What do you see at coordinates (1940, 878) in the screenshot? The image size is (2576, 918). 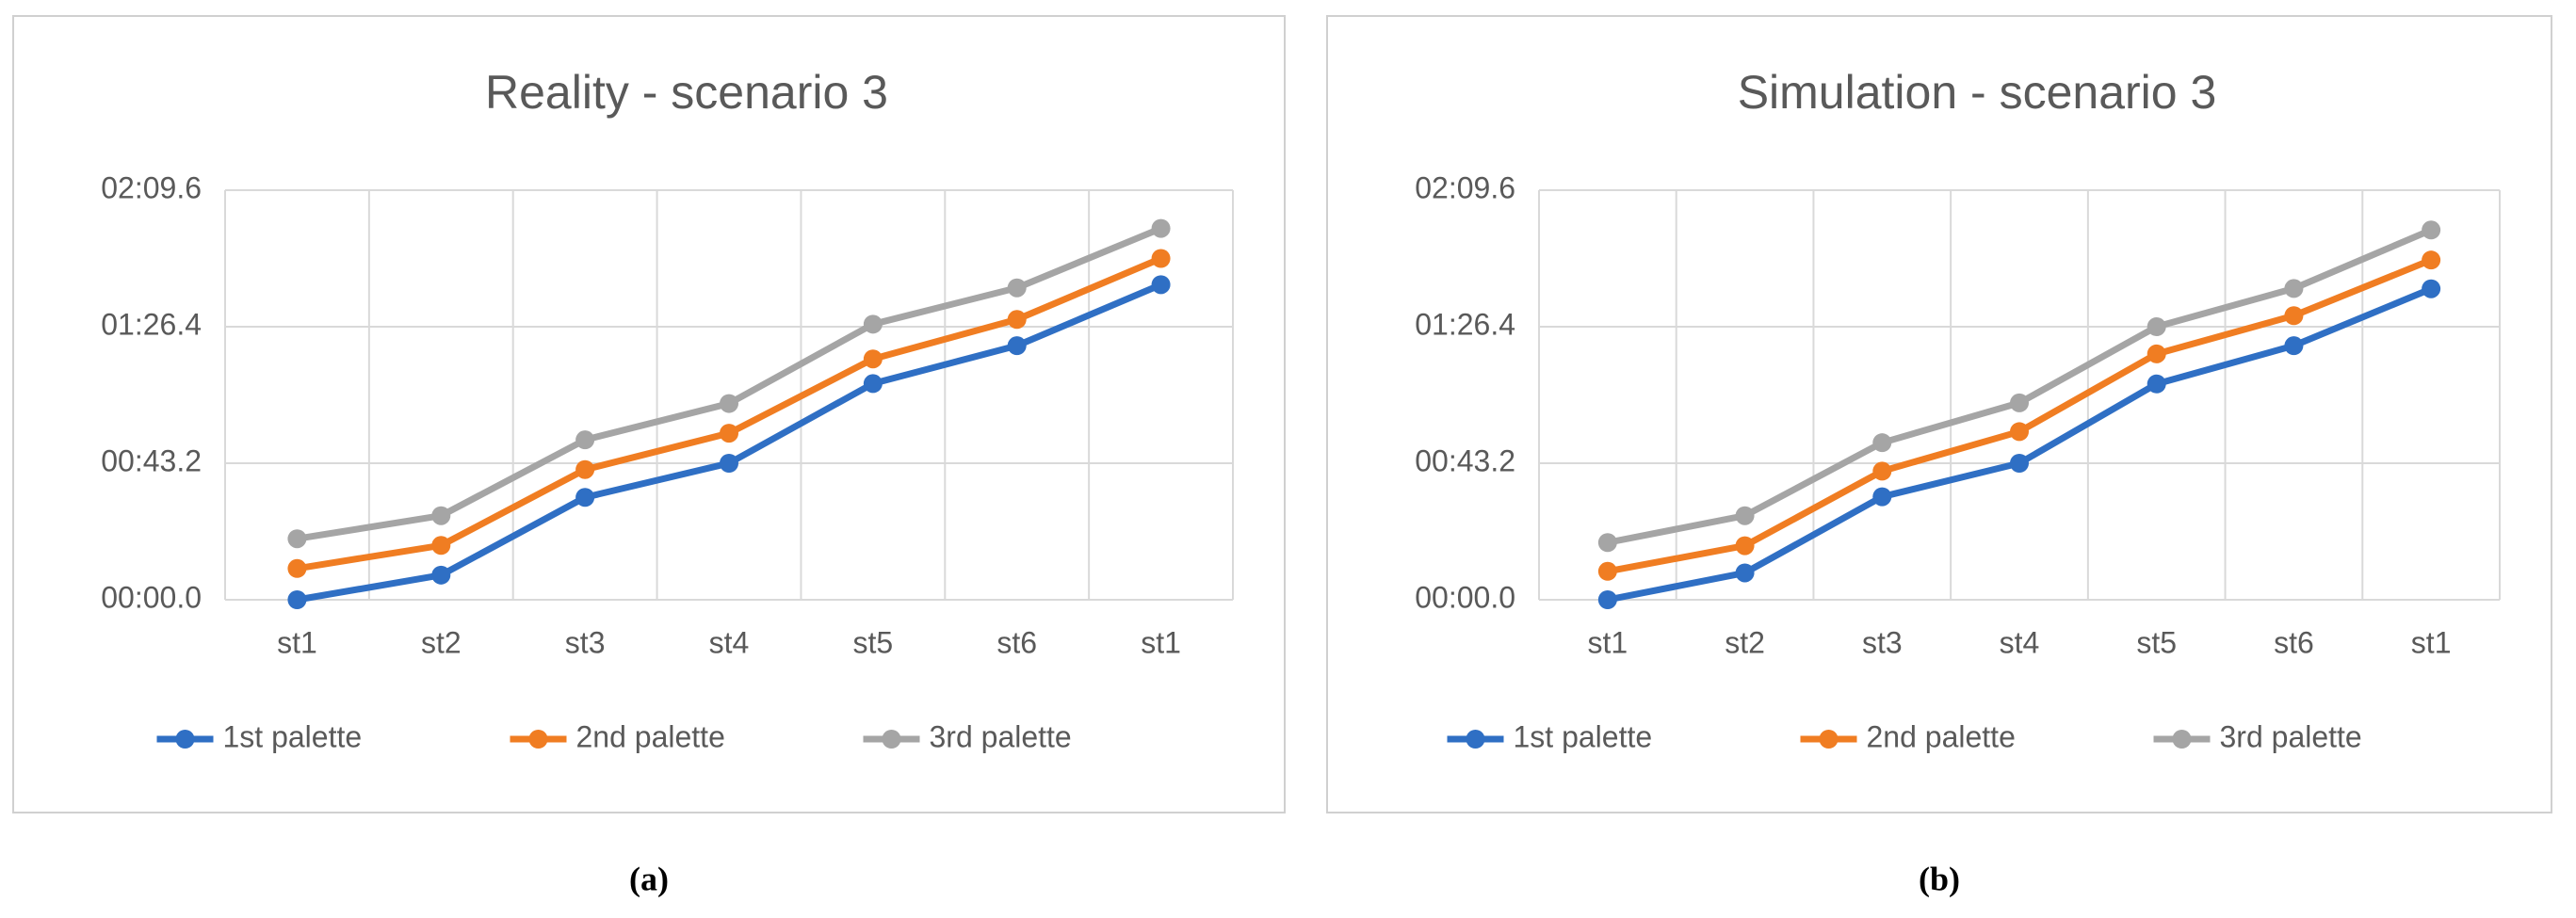 I see `caption: (b)` at bounding box center [1940, 878].